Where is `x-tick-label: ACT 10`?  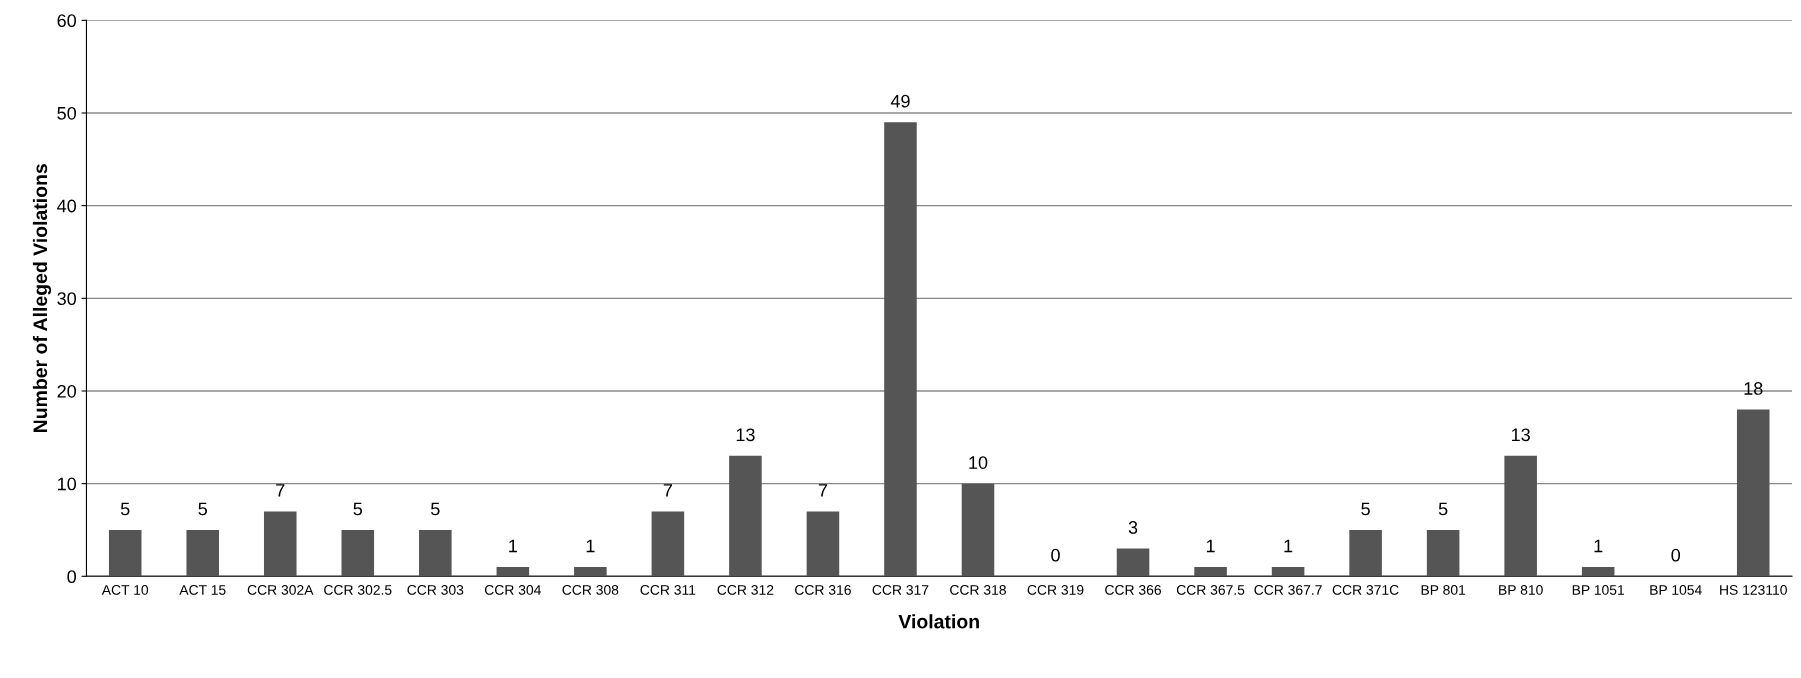
x-tick-label: ACT 10 is located at coordinates (125, 590).